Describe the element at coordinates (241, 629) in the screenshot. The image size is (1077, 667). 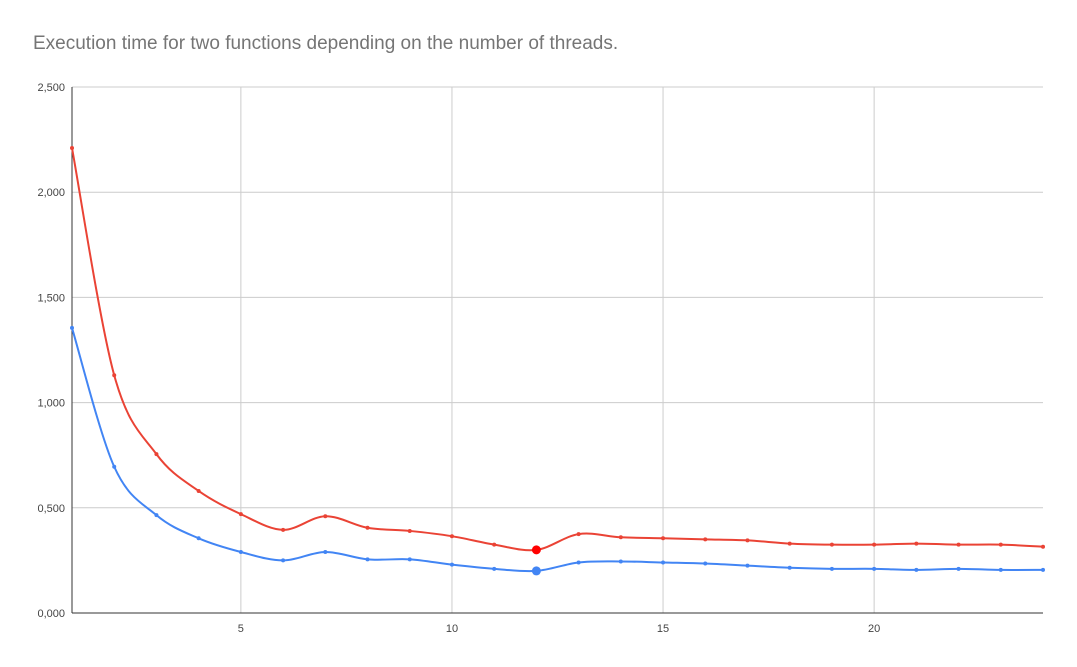
I see `x-tick-label: 5` at that location.